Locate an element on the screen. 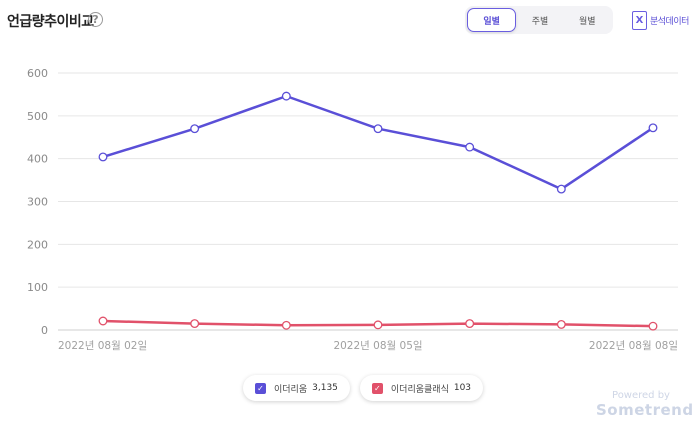  powered-by-text: Powered by is located at coordinates (641, 395).